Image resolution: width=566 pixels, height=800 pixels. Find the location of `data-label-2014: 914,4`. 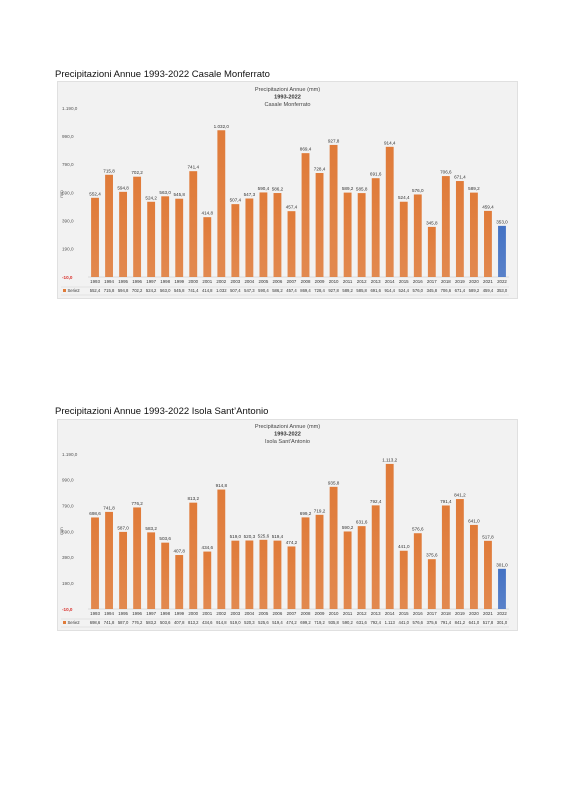

data-label-2014: 914,4 is located at coordinates (390, 142).